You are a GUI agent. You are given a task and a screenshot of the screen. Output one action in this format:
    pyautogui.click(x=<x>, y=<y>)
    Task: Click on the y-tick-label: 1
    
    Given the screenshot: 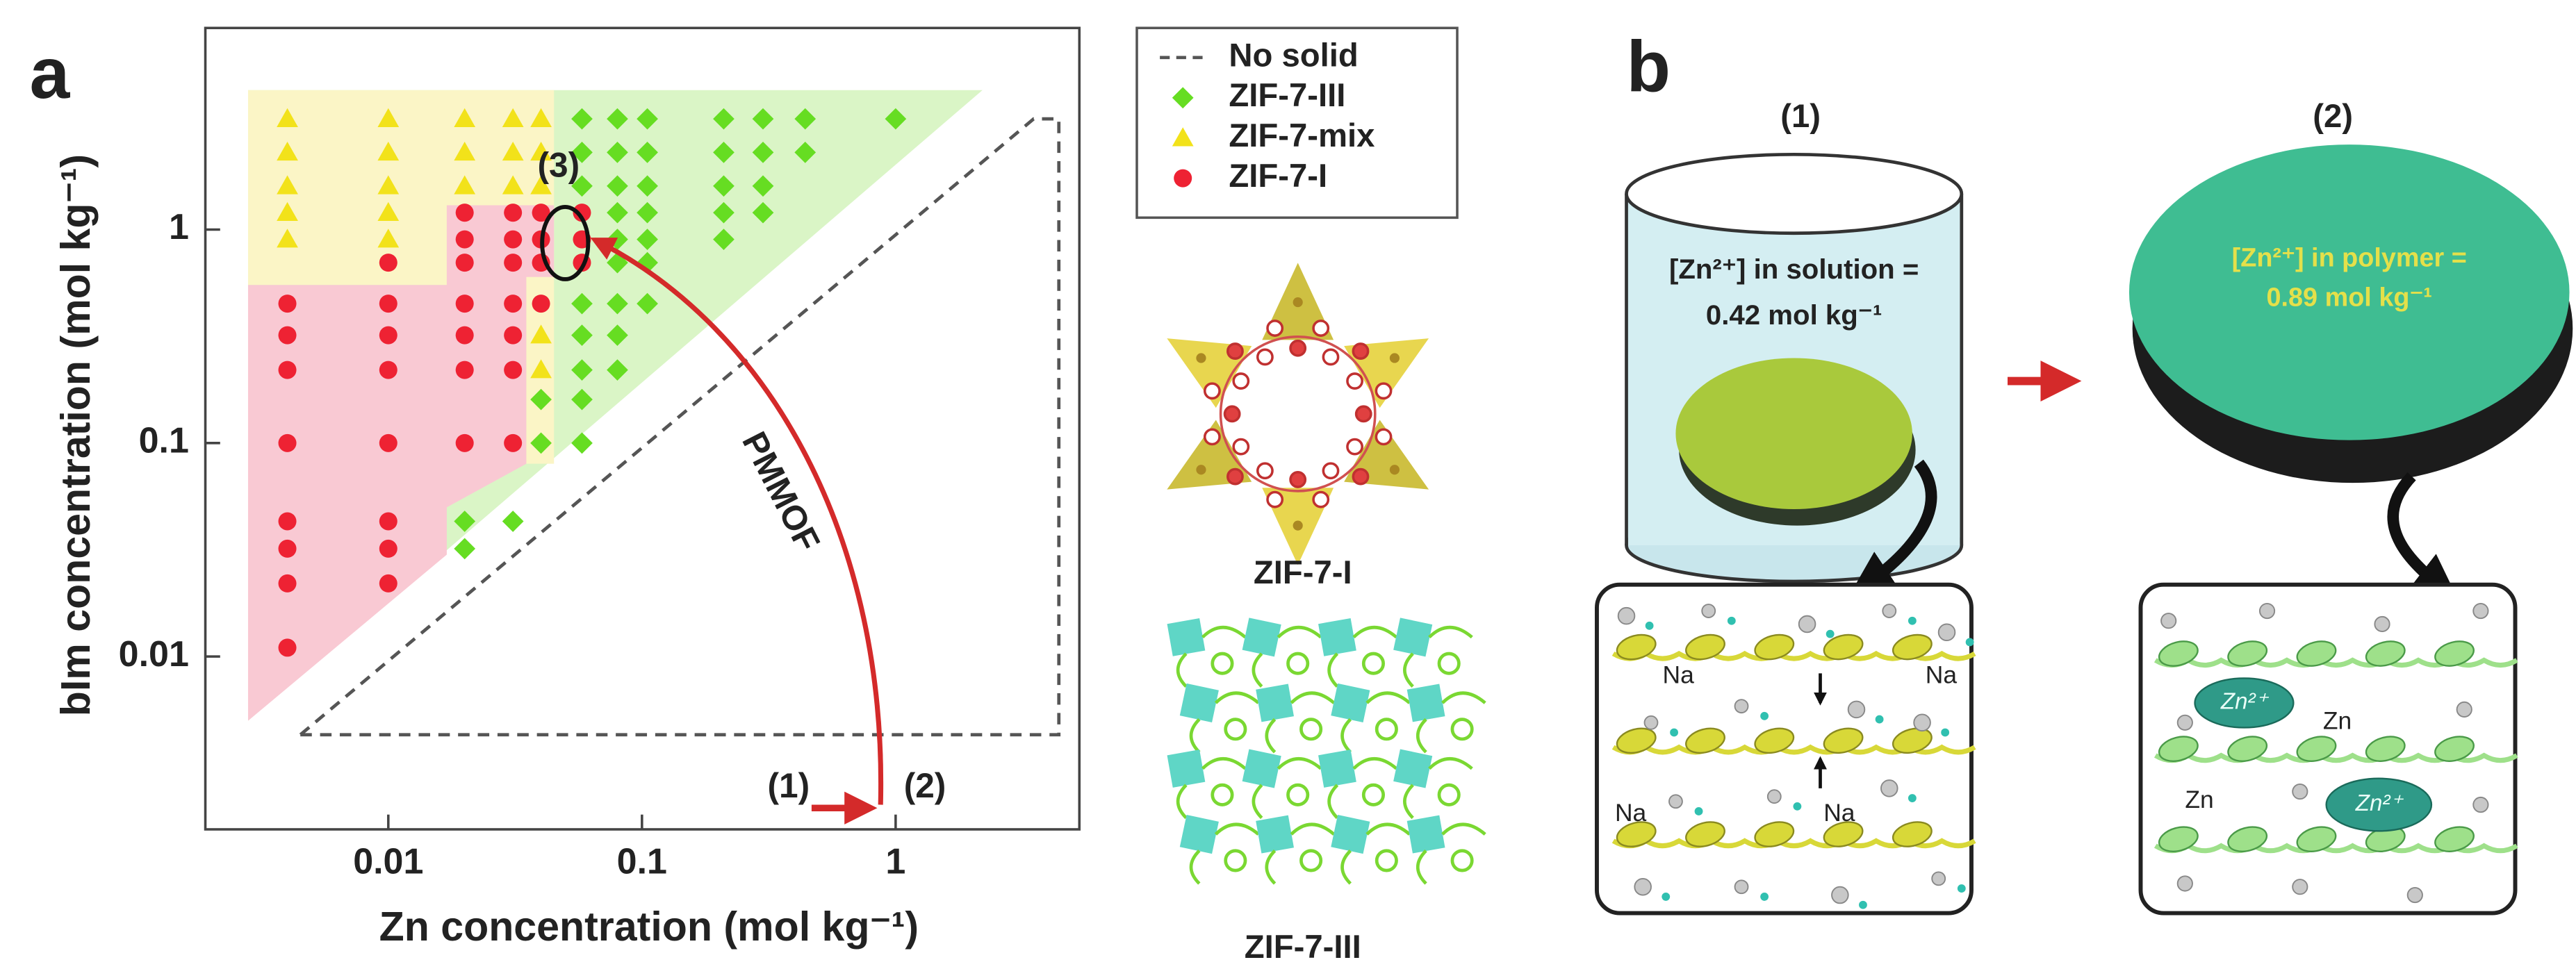 What is the action you would take?
    pyautogui.click(x=179, y=227)
    